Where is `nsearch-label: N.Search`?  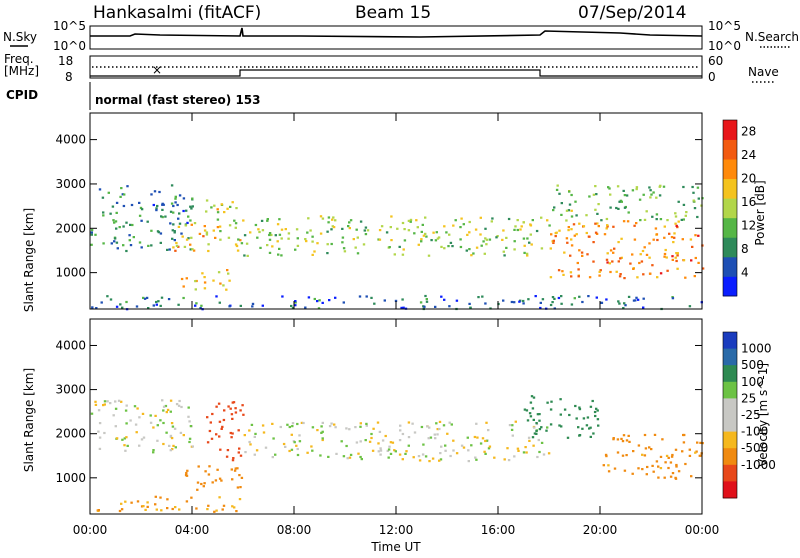
nsearch-label: N.Search is located at coordinates (772, 37).